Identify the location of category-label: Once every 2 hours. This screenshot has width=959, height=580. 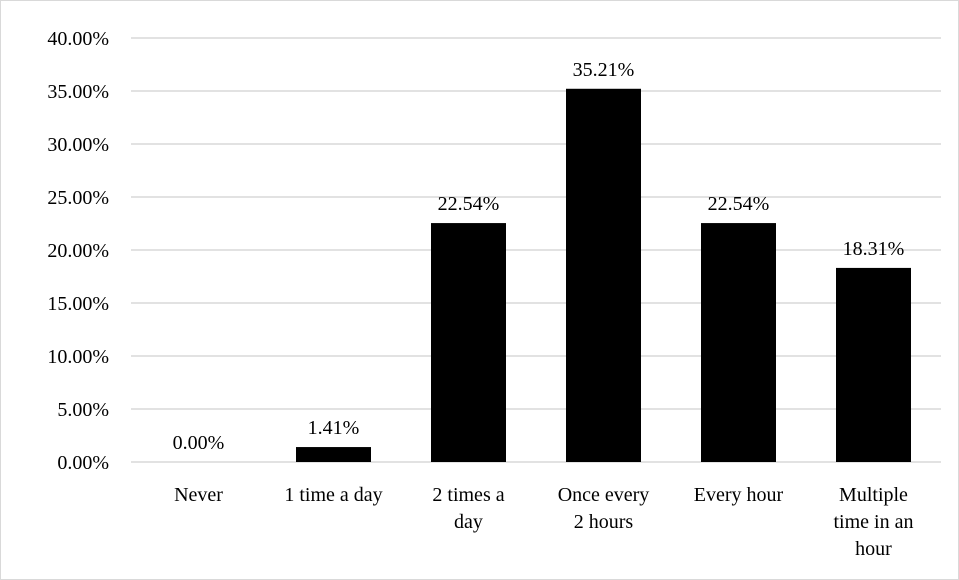
(604, 508).